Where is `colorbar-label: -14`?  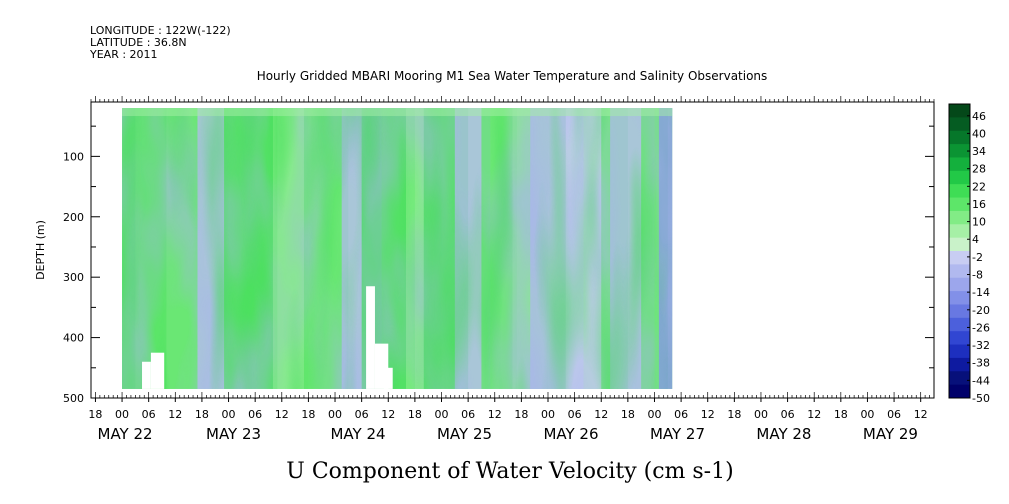
colorbar-label: -14 is located at coordinates (981, 292).